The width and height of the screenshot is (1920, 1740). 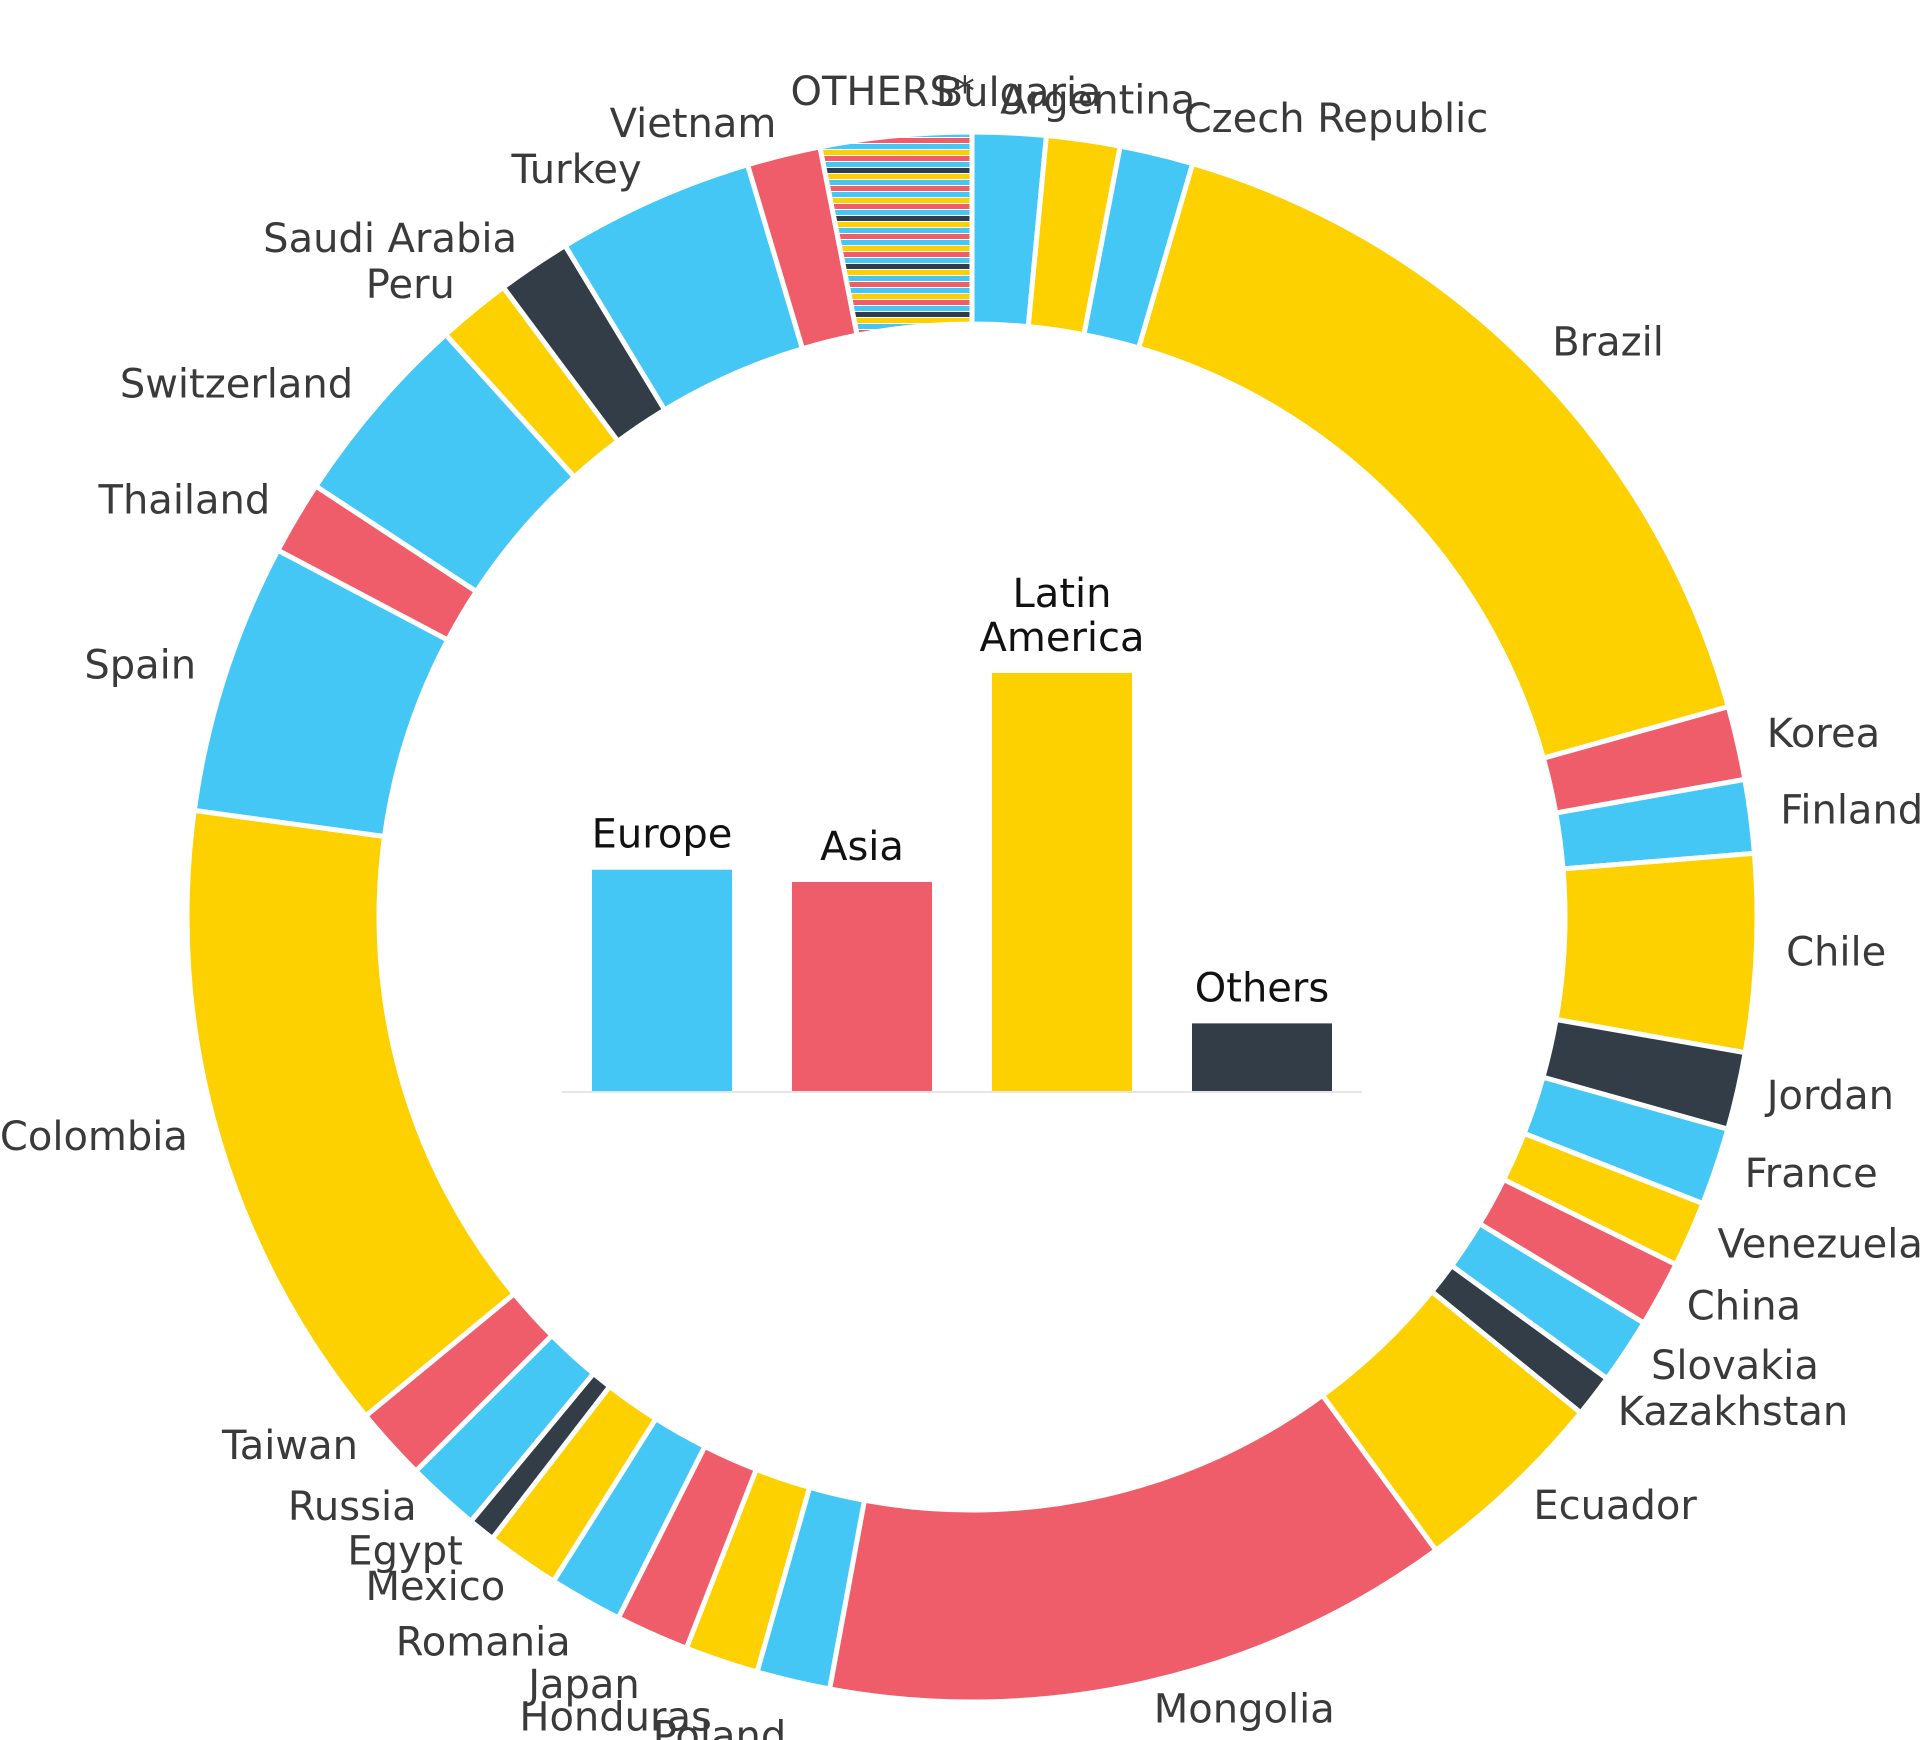 I want to click on donut-label-korea: Korea, so click(x=1823, y=734).